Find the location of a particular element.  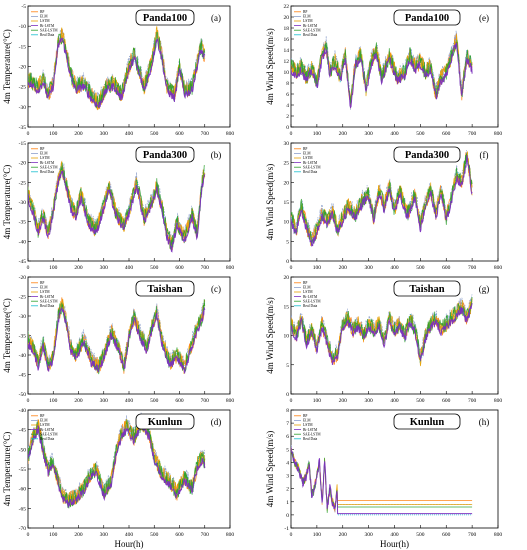

y-tick-label: -45 is located at coordinates (23, 431).